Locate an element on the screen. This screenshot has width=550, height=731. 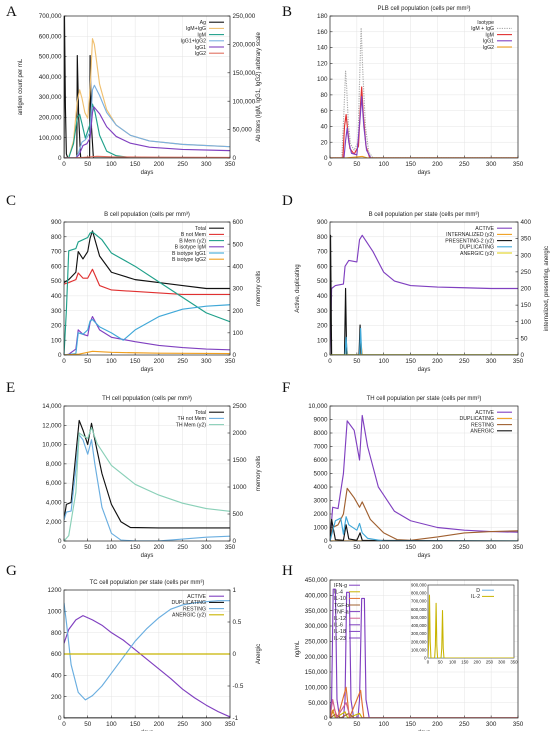
y-tick-label: 1000 is located at coordinates (320, 528).